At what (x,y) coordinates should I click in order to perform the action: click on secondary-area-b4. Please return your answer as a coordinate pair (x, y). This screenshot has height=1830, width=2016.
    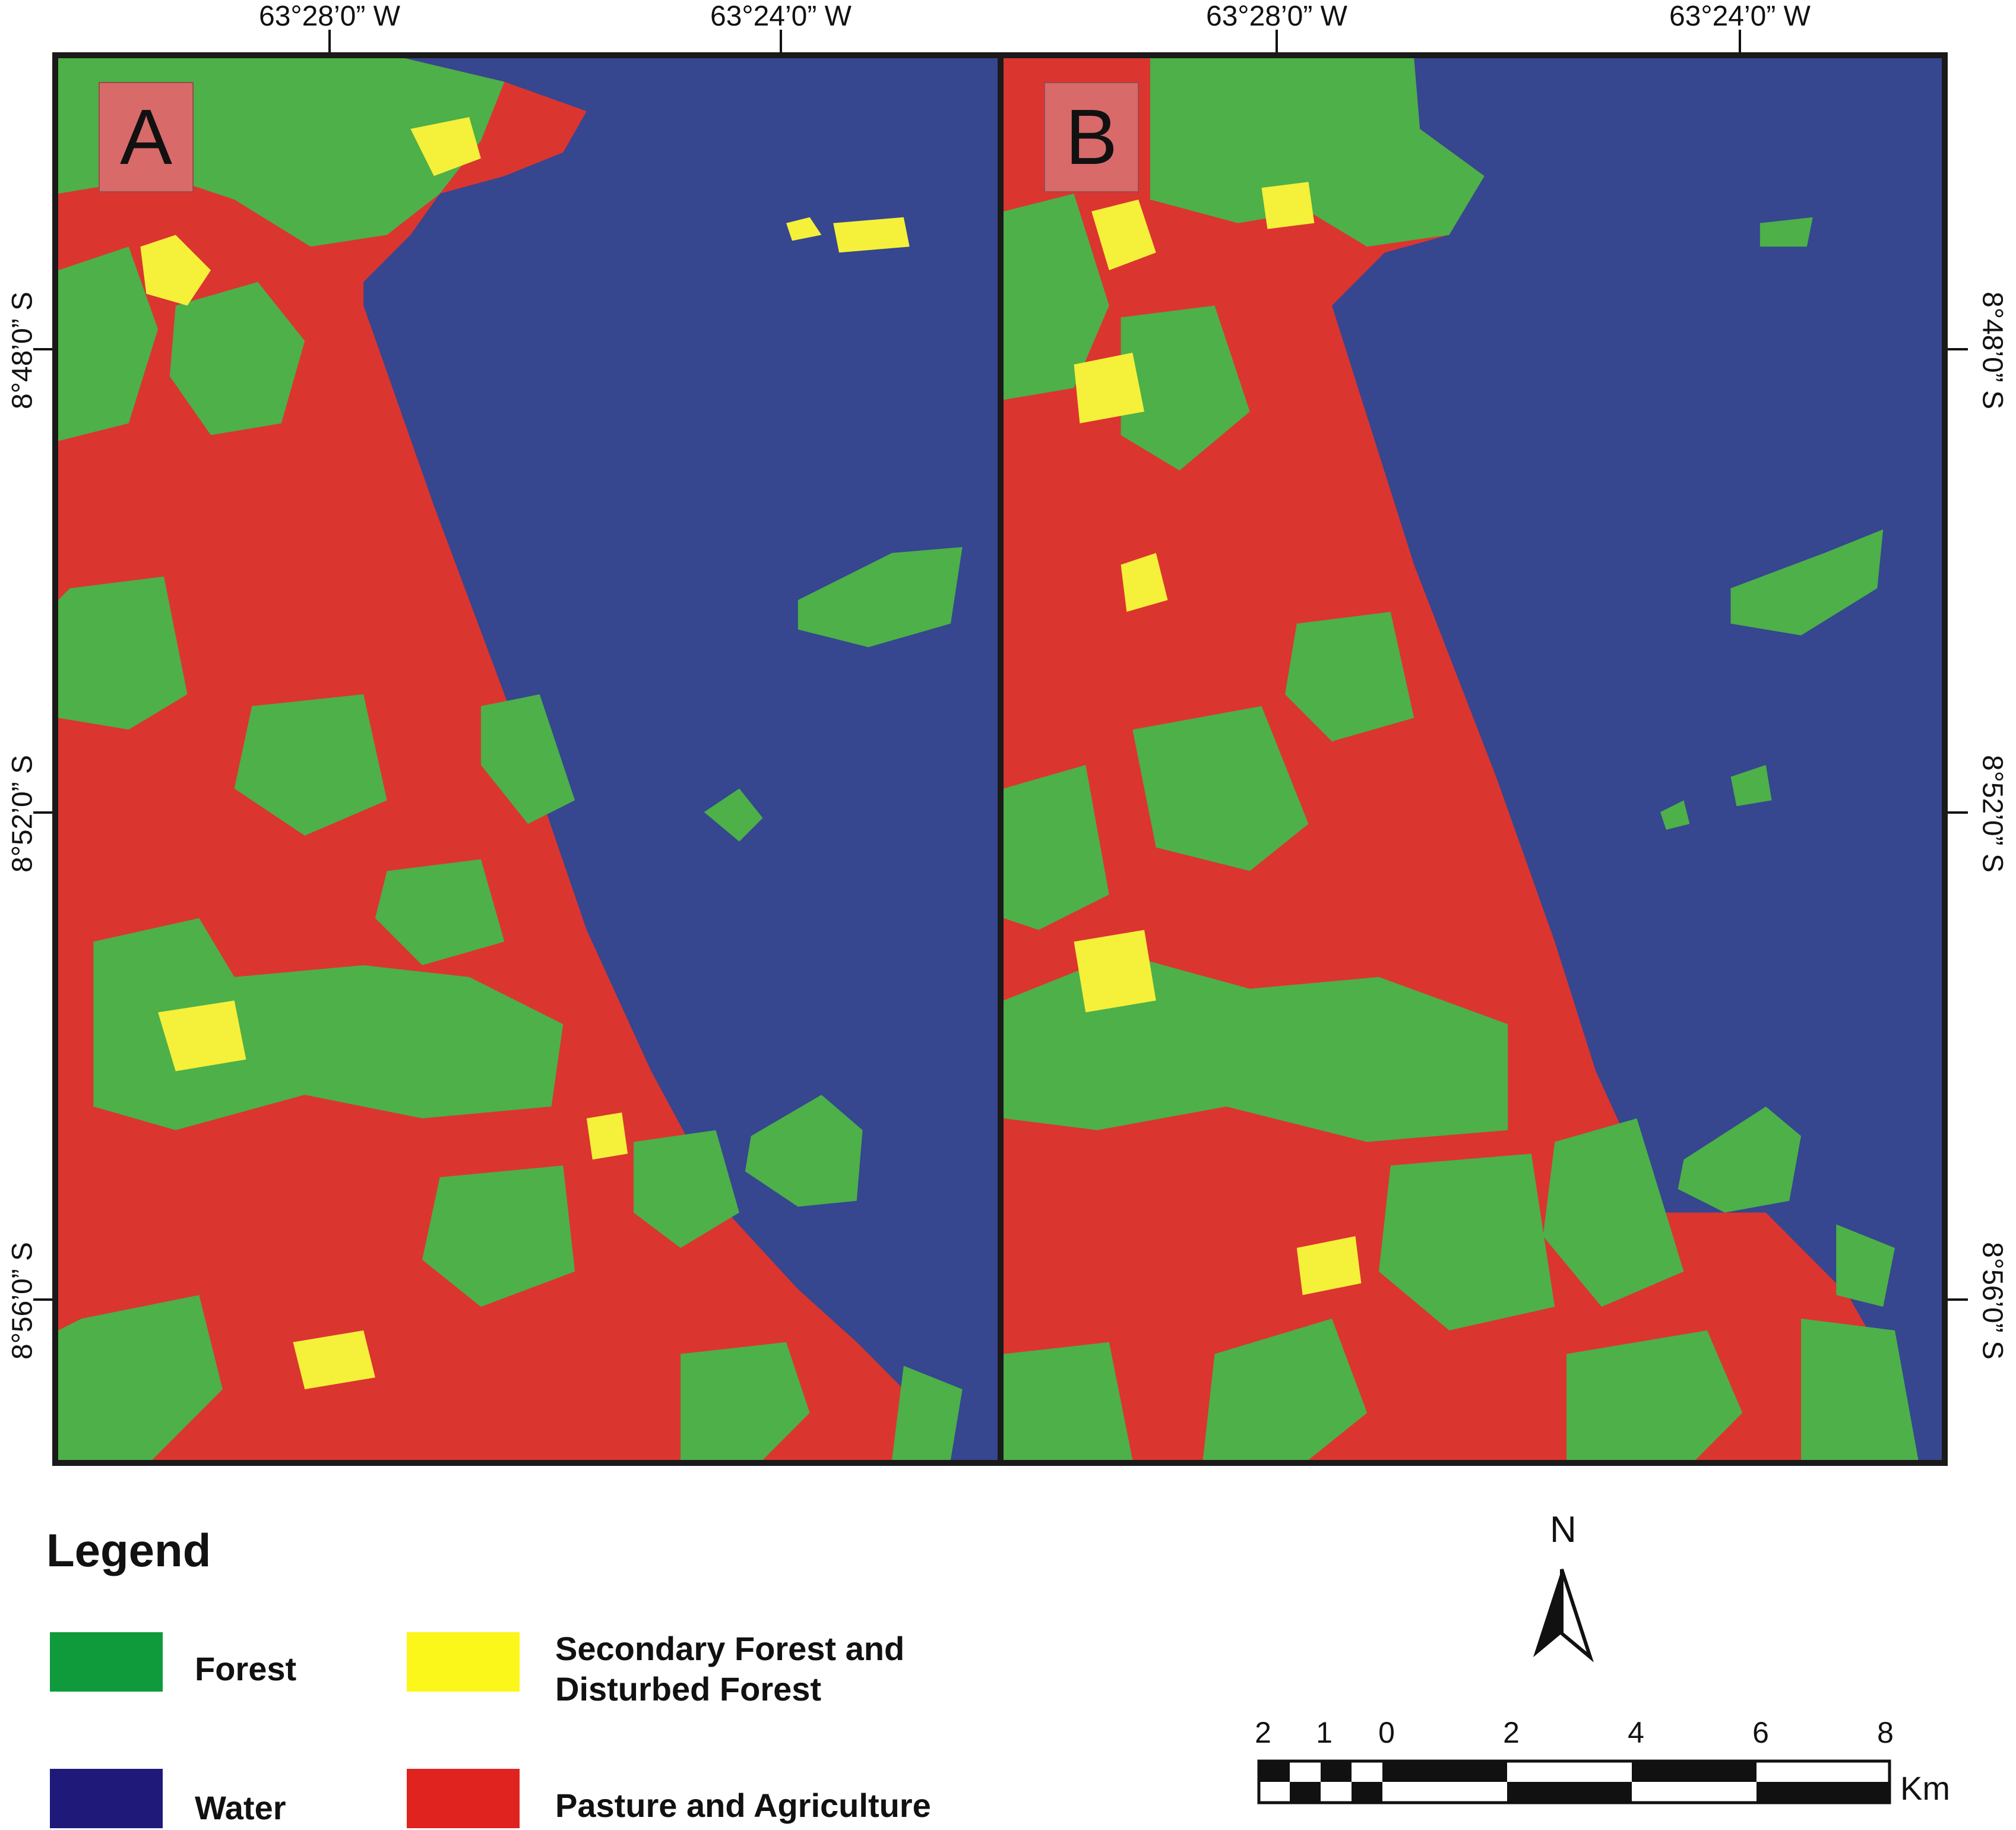
    Looking at the image, I should click on (1115, 971).